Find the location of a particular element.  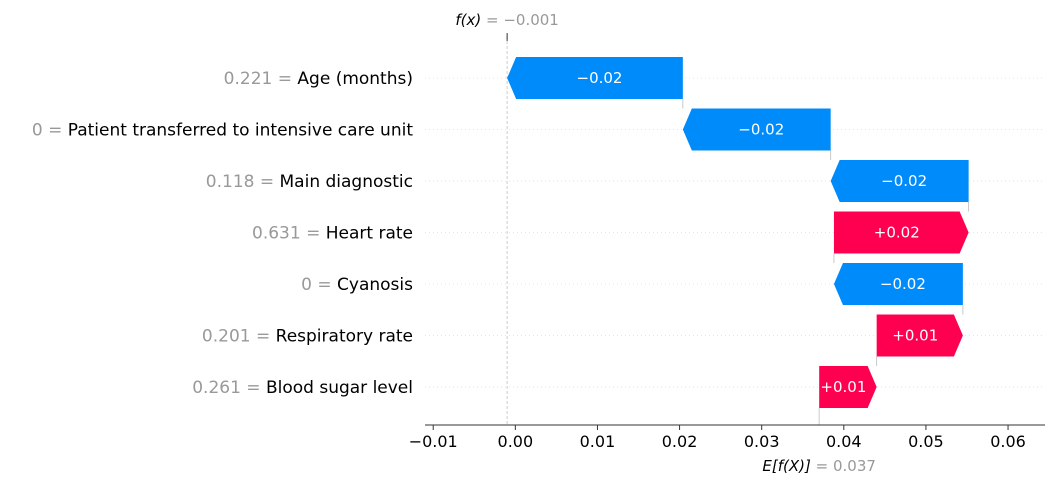

x-tick-label: 0.06 is located at coordinates (1008, 441).